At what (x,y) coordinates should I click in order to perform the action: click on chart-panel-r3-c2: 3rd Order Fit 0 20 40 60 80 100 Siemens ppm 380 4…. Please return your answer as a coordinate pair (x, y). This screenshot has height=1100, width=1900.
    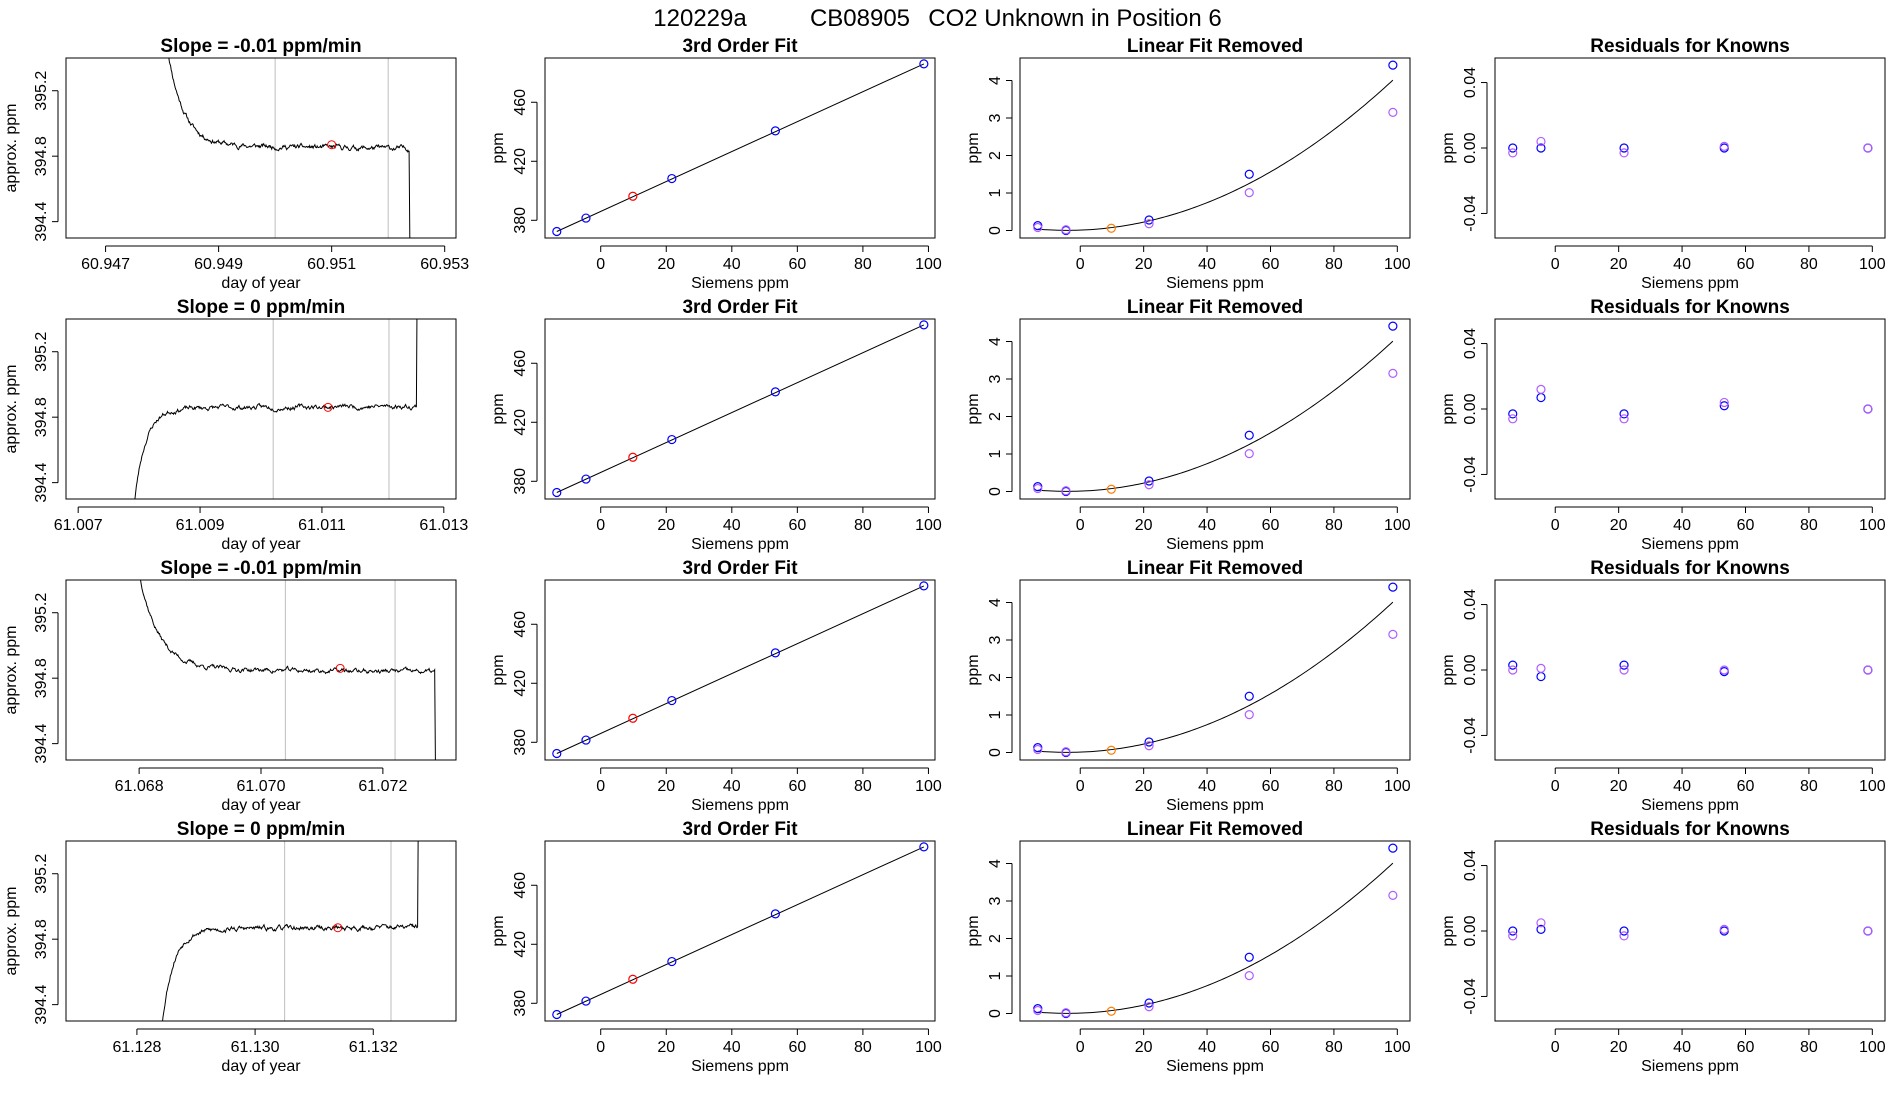
    Looking at the image, I should click on (716, 686).